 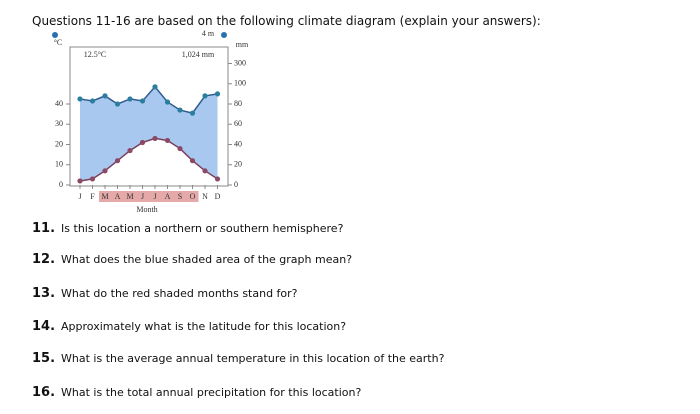 What do you see at coordinates (238, 123) in the screenshot?
I see `y2-tick-label: 60` at bounding box center [238, 123].